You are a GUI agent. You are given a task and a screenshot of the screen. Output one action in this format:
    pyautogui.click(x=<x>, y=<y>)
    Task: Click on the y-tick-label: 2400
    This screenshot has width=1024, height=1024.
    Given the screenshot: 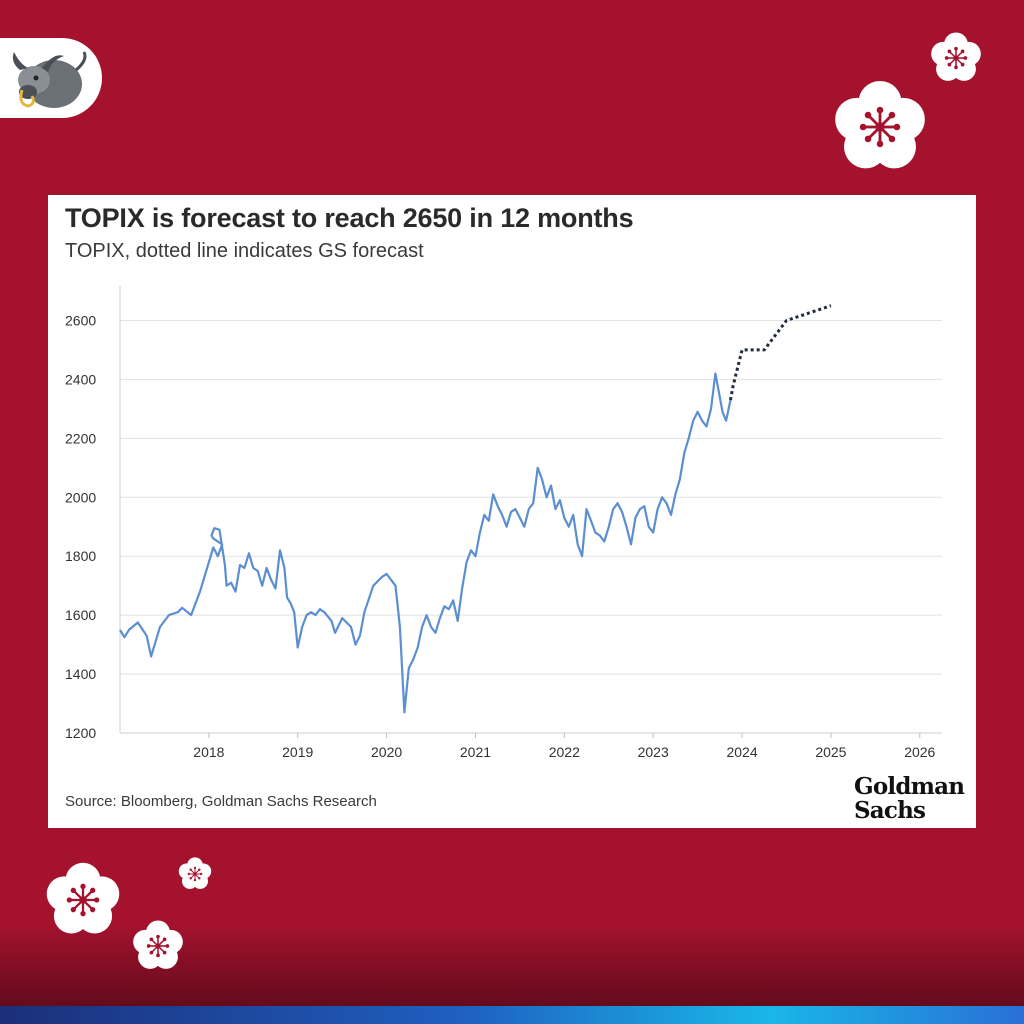 What is the action you would take?
    pyautogui.click(x=80, y=379)
    